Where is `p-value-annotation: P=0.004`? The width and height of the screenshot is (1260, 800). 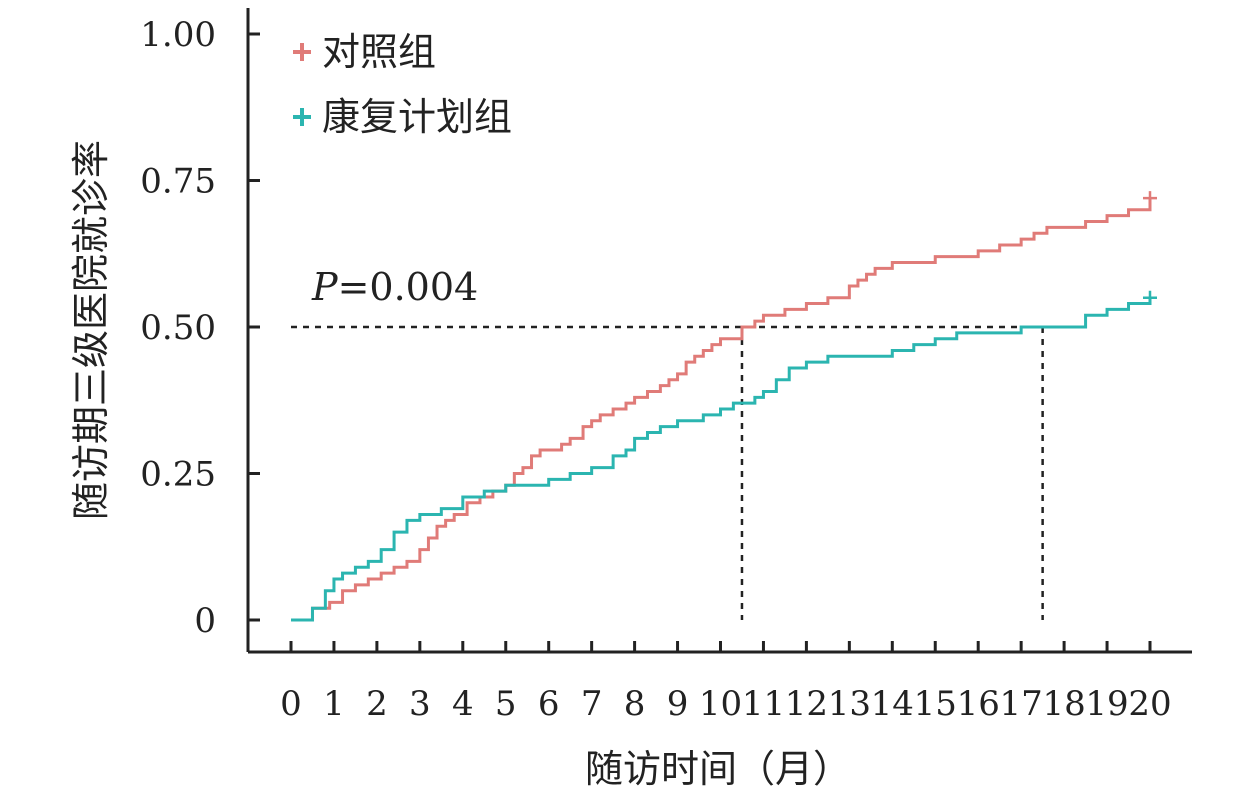
p-value-annotation: P=0.004 is located at coordinates (394, 287).